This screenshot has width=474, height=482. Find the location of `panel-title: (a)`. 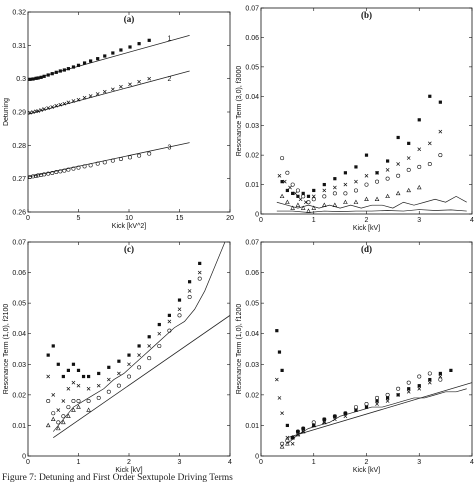

panel-title: (a) is located at coordinates (129, 19).